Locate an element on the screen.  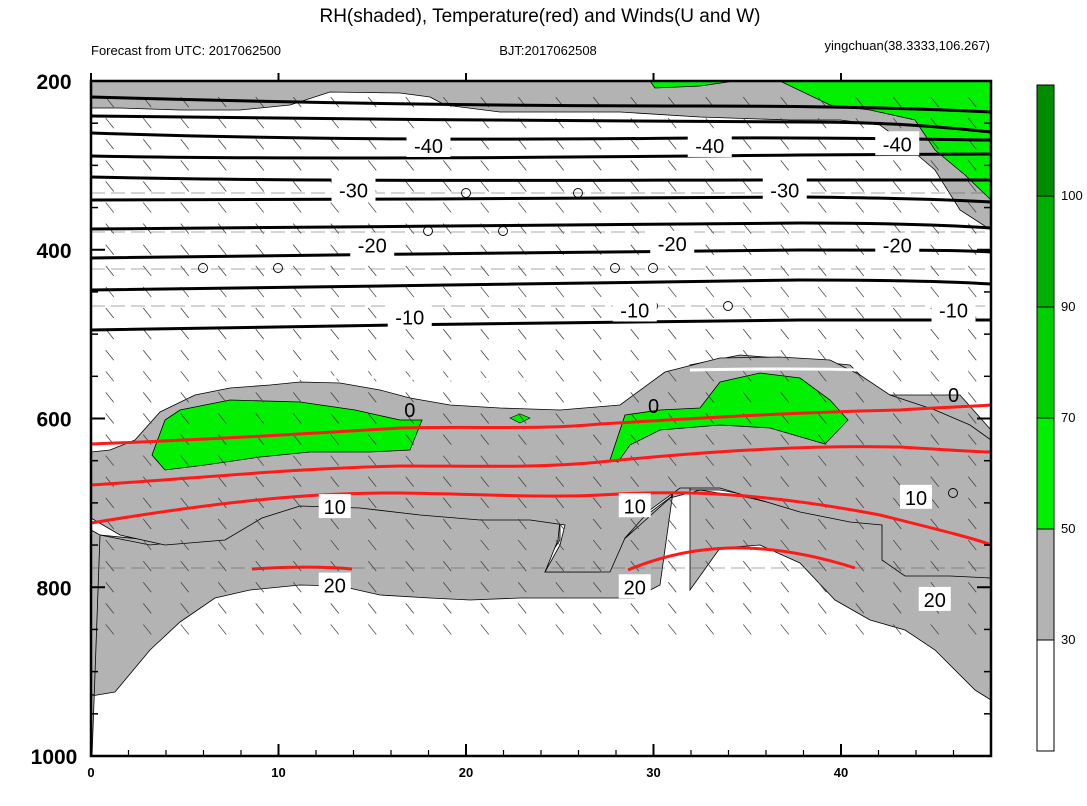
y-tick-label: 800 is located at coordinates (53, 588).